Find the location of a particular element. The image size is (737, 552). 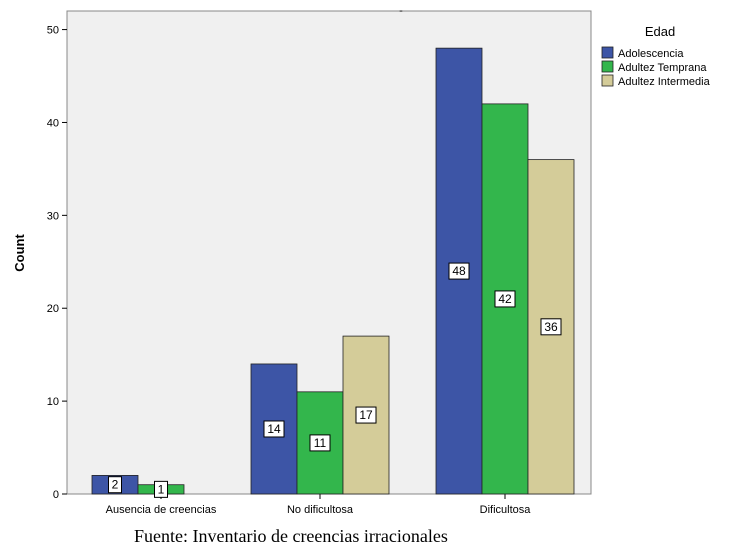

data-label: 36 is located at coordinates (551, 327).